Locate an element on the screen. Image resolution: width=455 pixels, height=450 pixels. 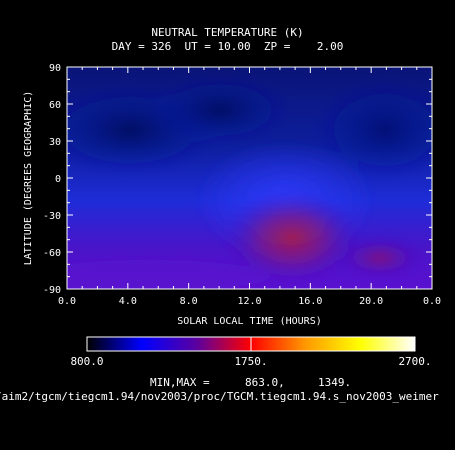
colorbar-label: 2700. is located at coordinates (414, 361).